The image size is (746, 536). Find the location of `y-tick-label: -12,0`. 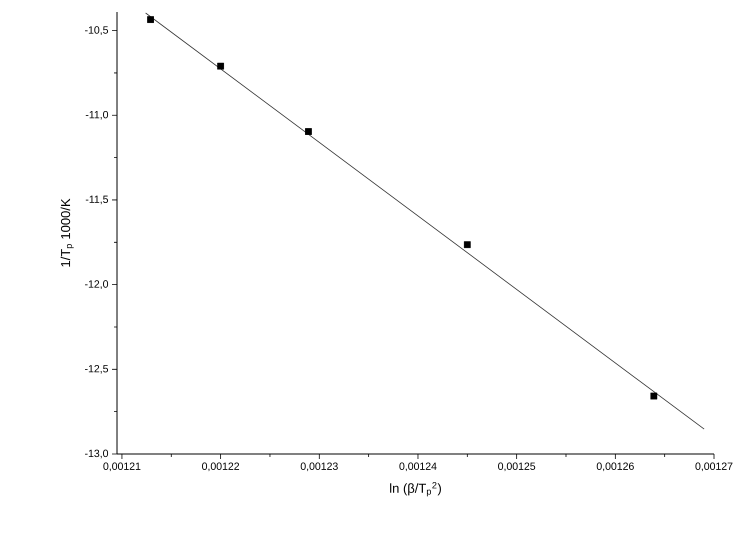

y-tick-label: -12,0 is located at coordinates (96, 284).